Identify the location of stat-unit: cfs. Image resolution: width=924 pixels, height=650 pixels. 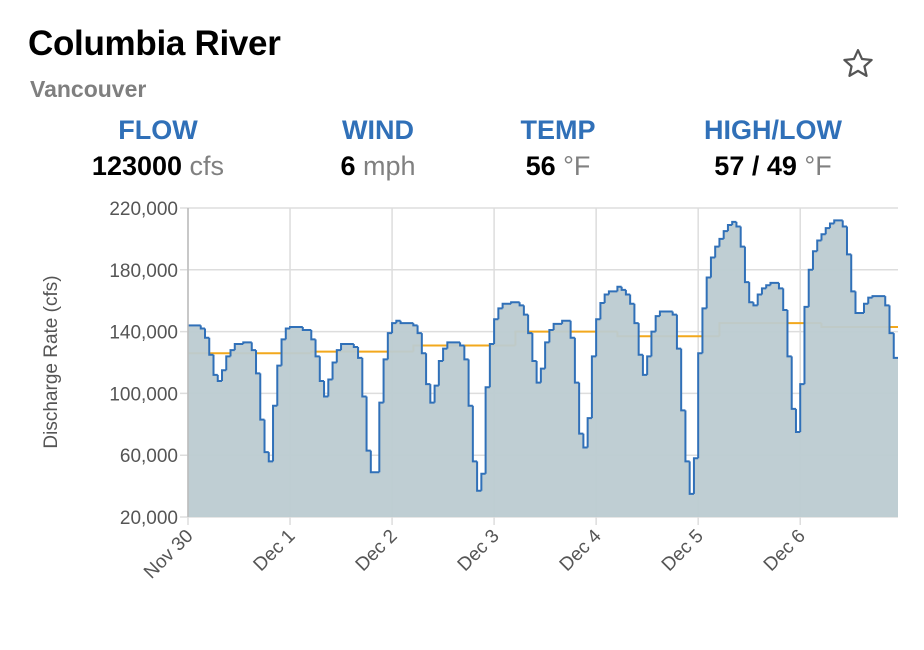
(207, 166).